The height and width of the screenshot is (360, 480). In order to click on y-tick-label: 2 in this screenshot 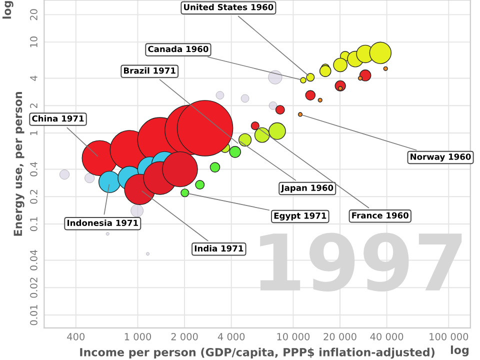, I will do `click(34, 106)`.